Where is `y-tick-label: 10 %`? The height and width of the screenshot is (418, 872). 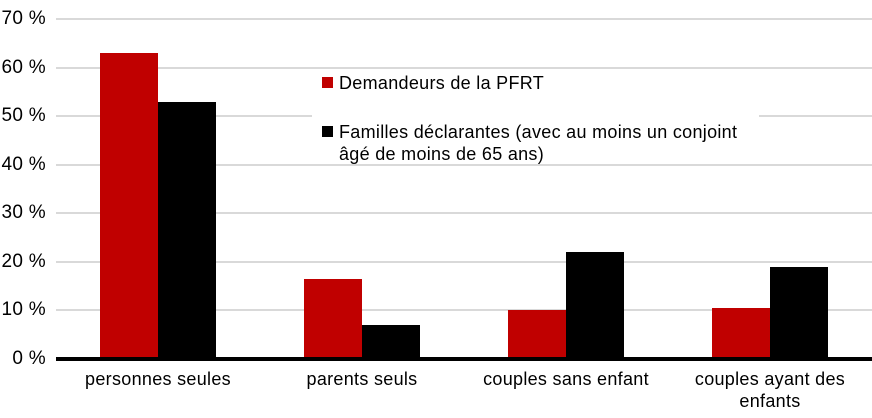
y-tick-label: 10 % is located at coordinates (23, 310).